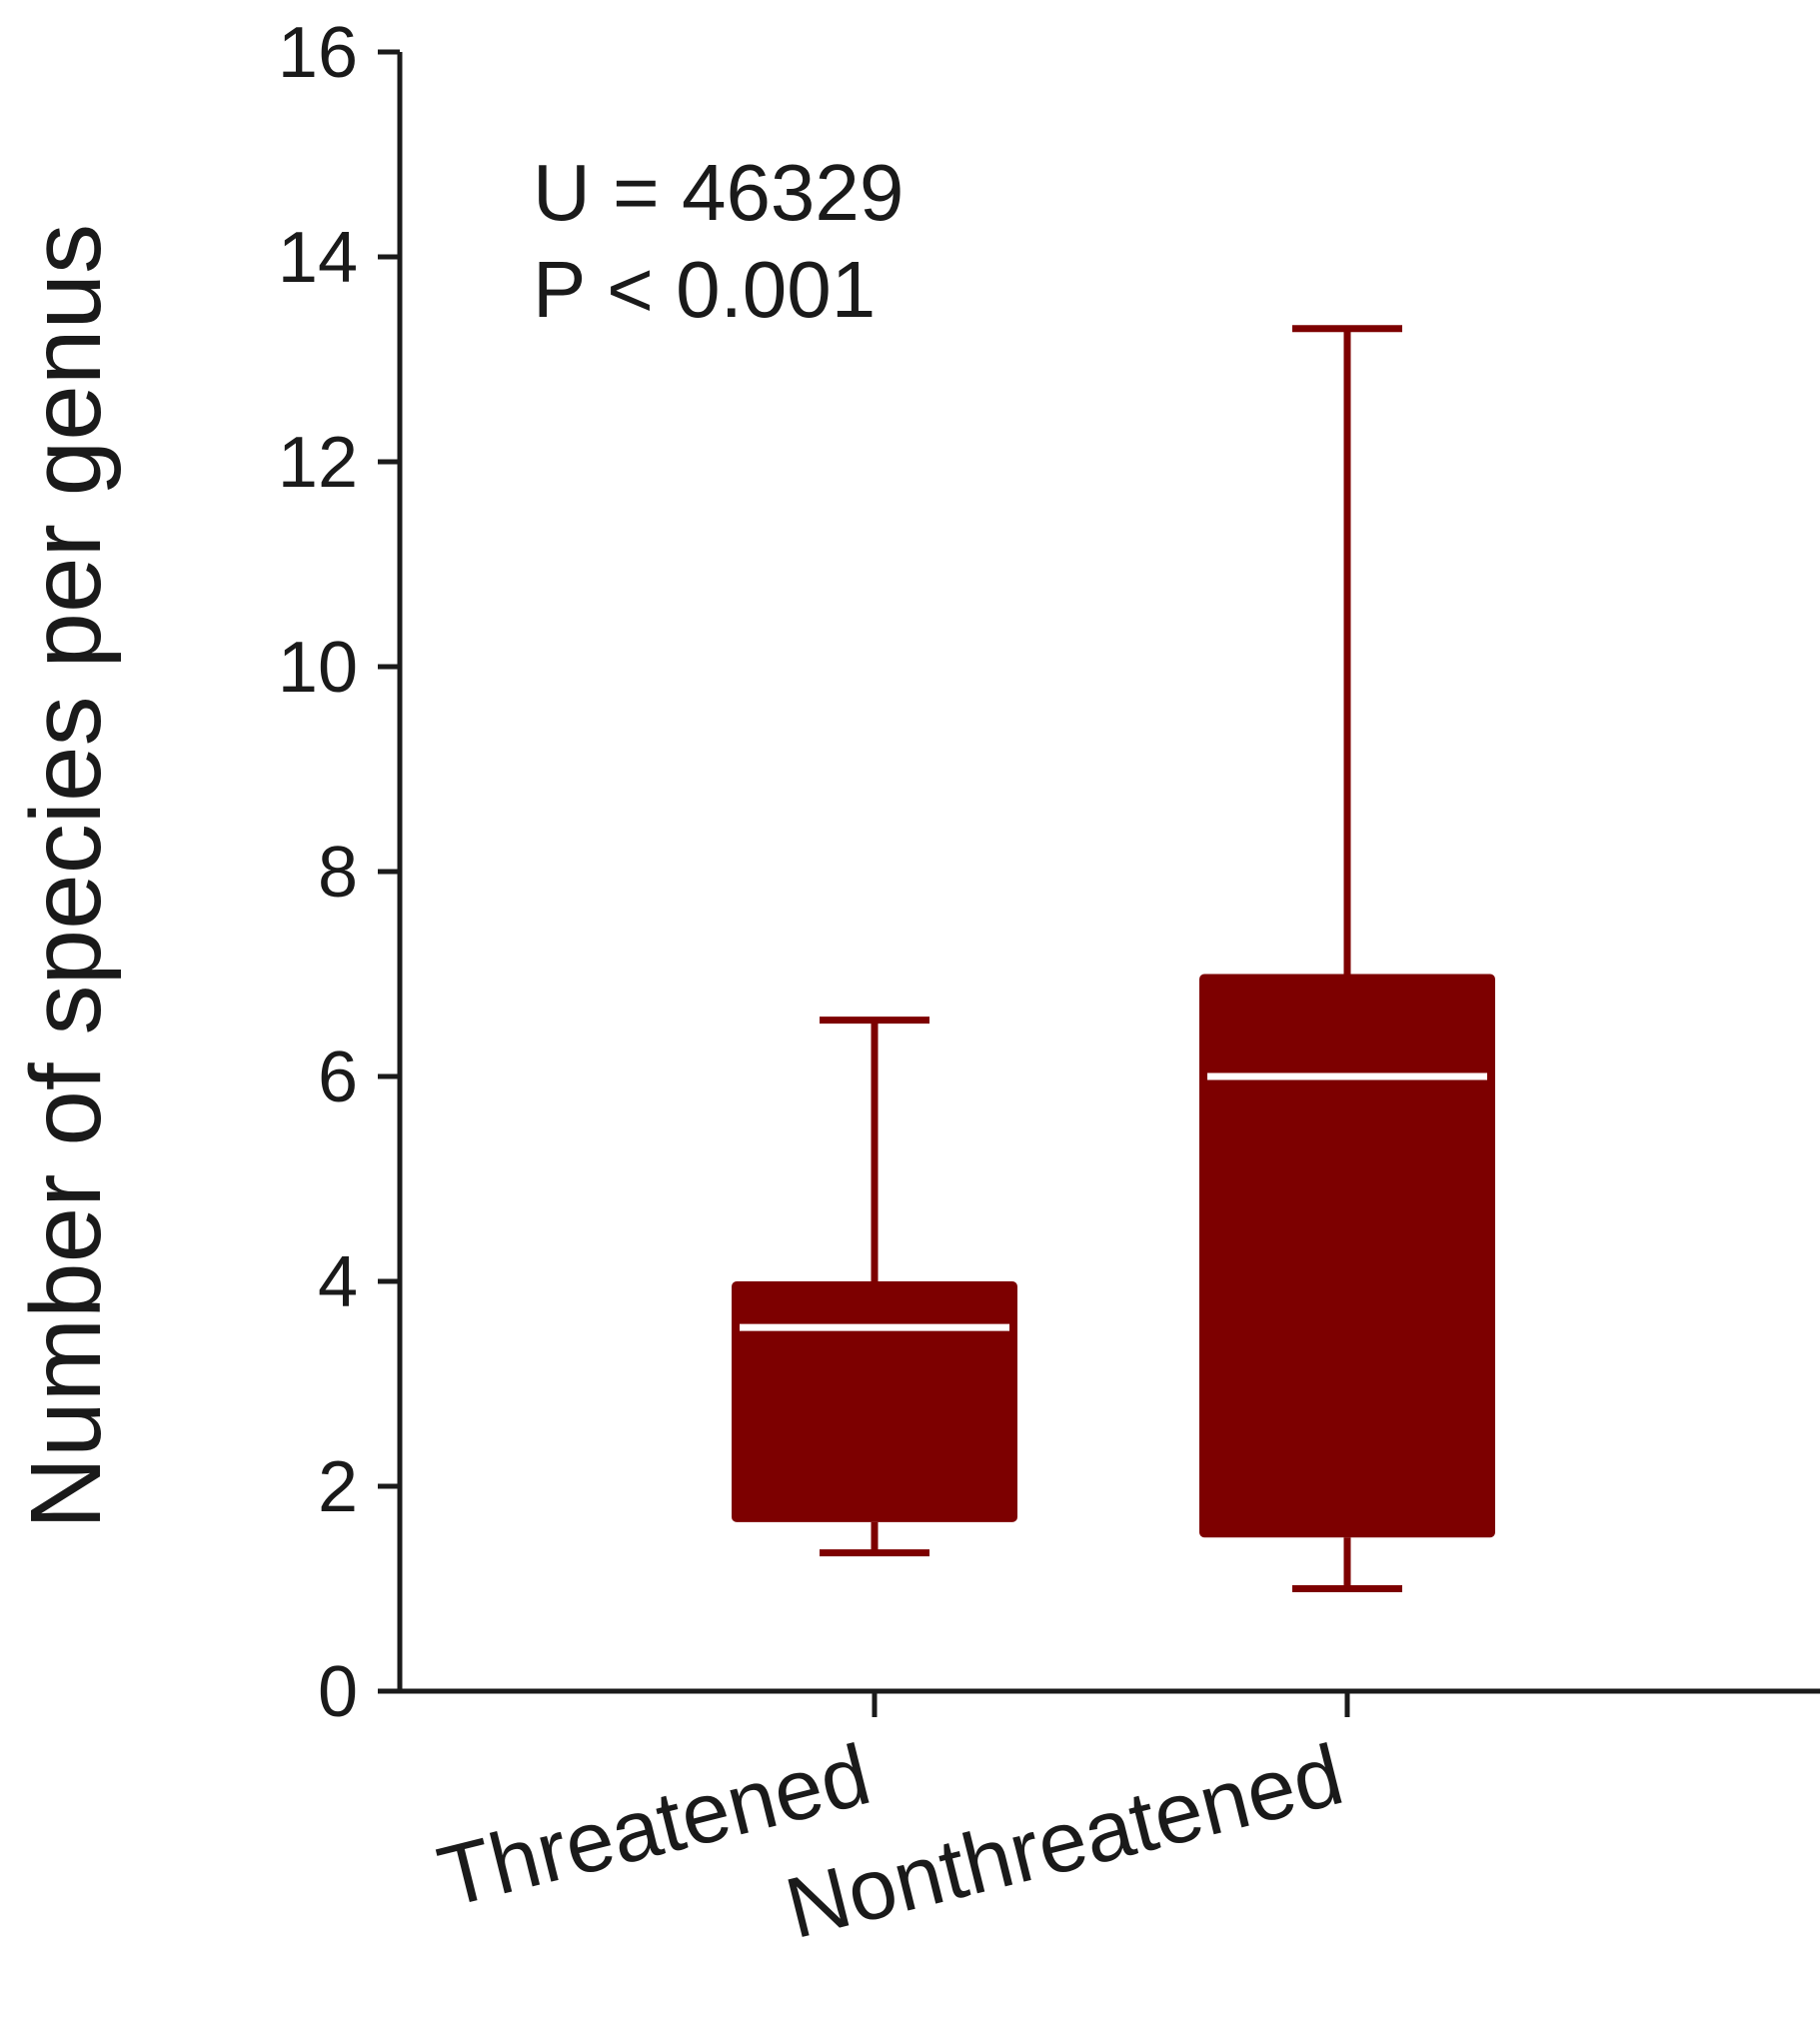 Image resolution: width=1820 pixels, height=2027 pixels. I want to click on y-tick-label: 10, so click(318, 668).